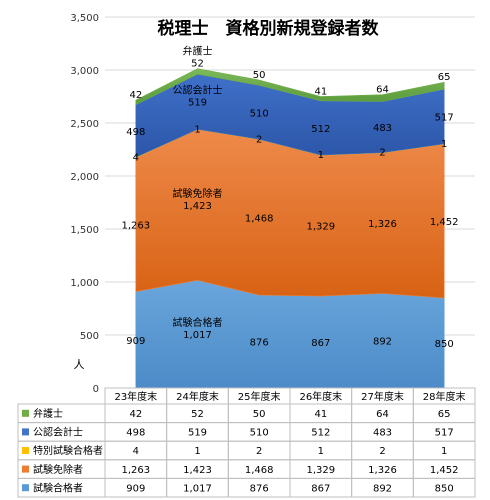 This screenshot has height=500, width=490. Describe the element at coordinates (259, 343) in the screenshot. I see `data-label: 876` at that location.